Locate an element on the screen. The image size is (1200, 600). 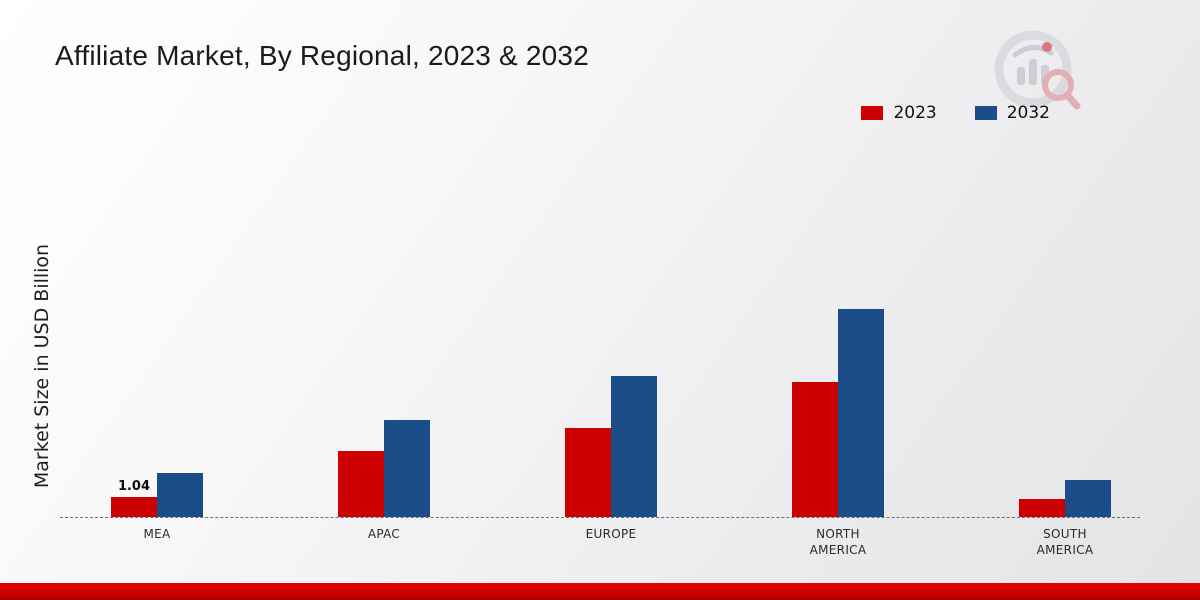
bar-2023-south-america is located at coordinates (1042, 508).